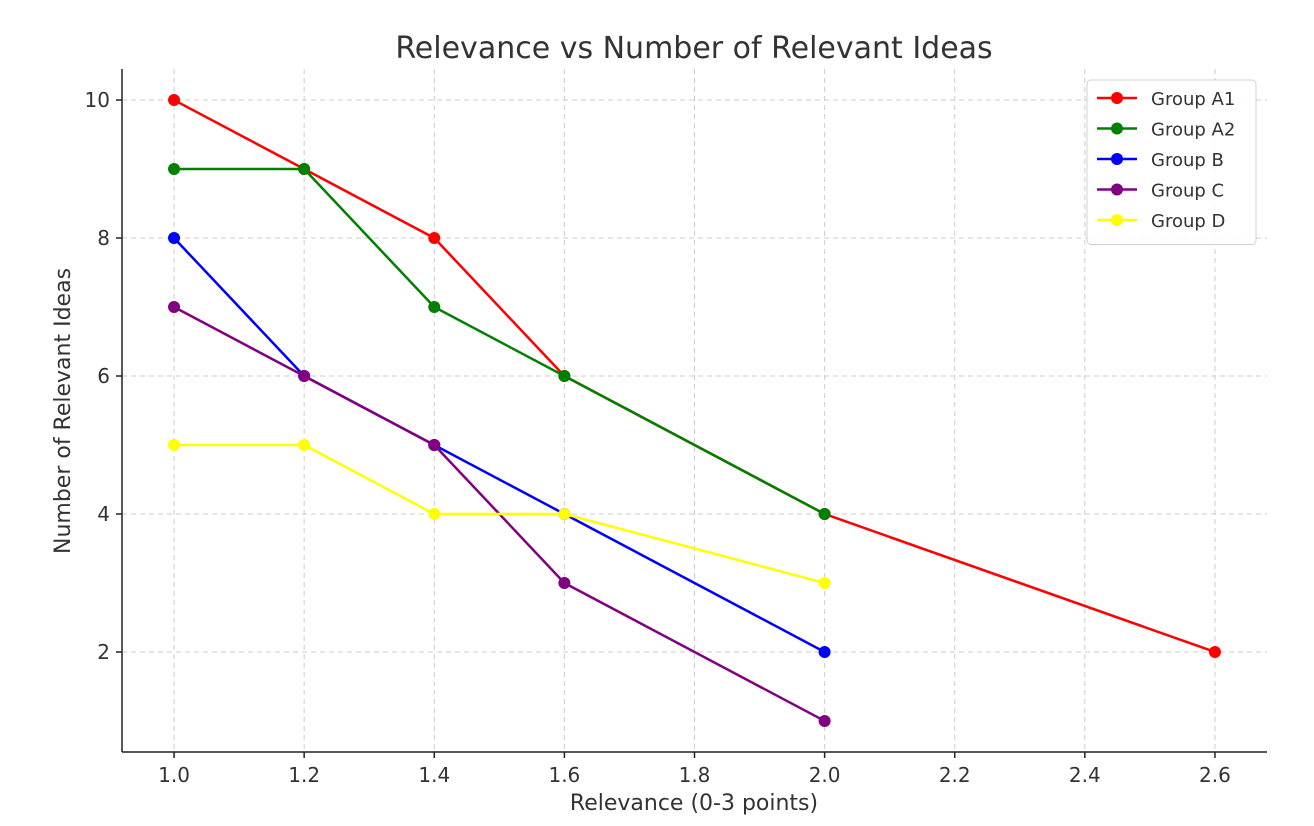 The width and height of the screenshot is (1314, 826). I want to click on legend-label: Group C, so click(1187, 191).